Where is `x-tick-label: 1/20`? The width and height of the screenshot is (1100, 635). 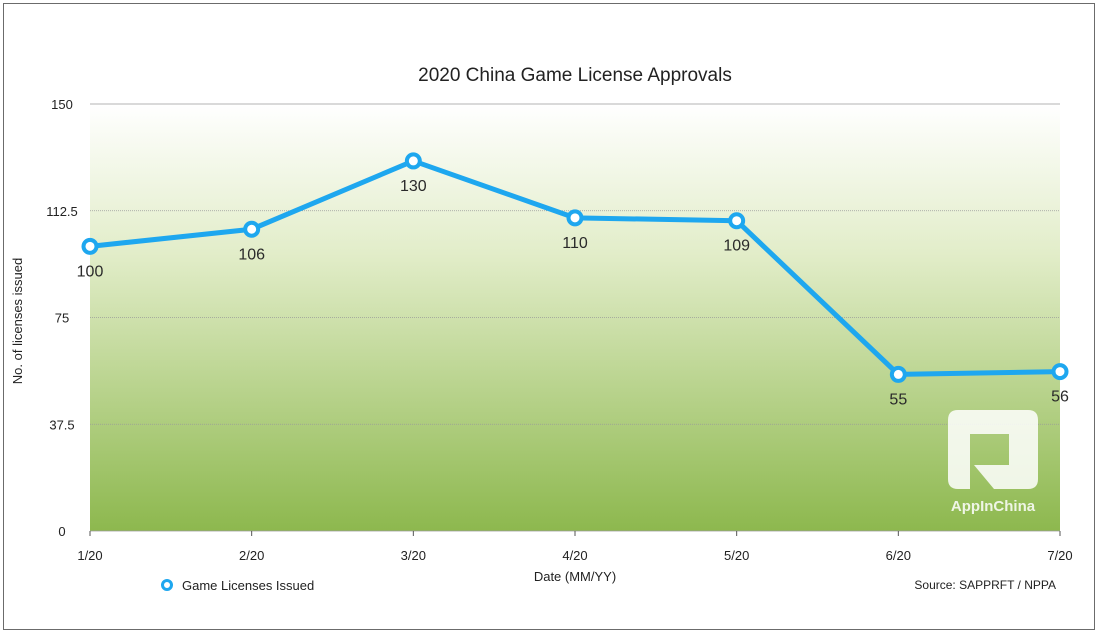 x-tick-label: 1/20 is located at coordinates (89, 555).